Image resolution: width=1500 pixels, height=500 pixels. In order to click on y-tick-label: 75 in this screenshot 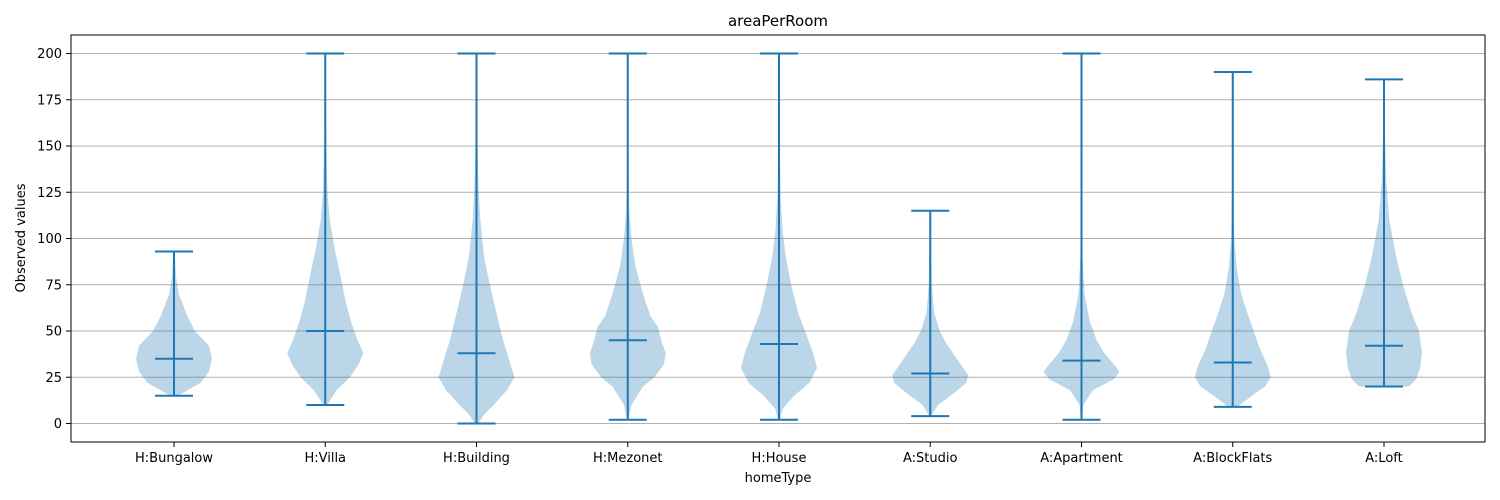, I will do `click(53, 285)`.